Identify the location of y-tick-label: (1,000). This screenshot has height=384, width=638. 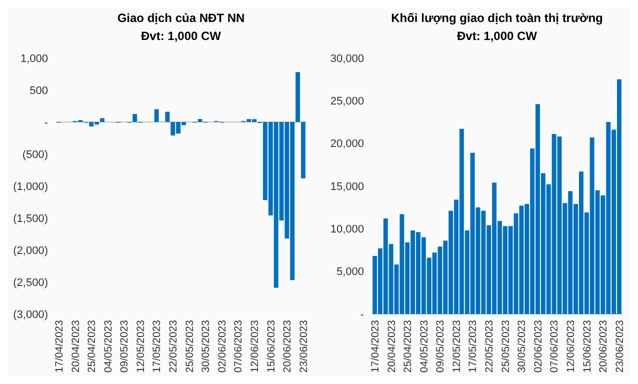
(30, 186).